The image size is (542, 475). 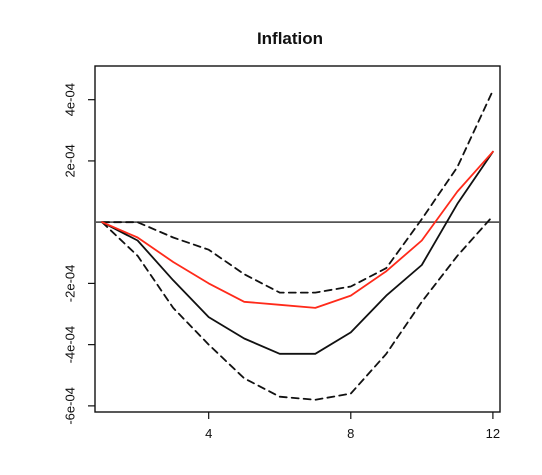 What do you see at coordinates (493, 433) in the screenshot?
I see `x-tick-label: 12` at bounding box center [493, 433].